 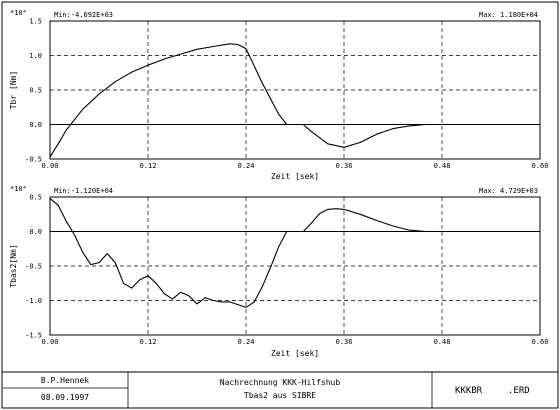 I want to click on y-axis-label: Tbas2[Nm], so click(x=13, y=265).